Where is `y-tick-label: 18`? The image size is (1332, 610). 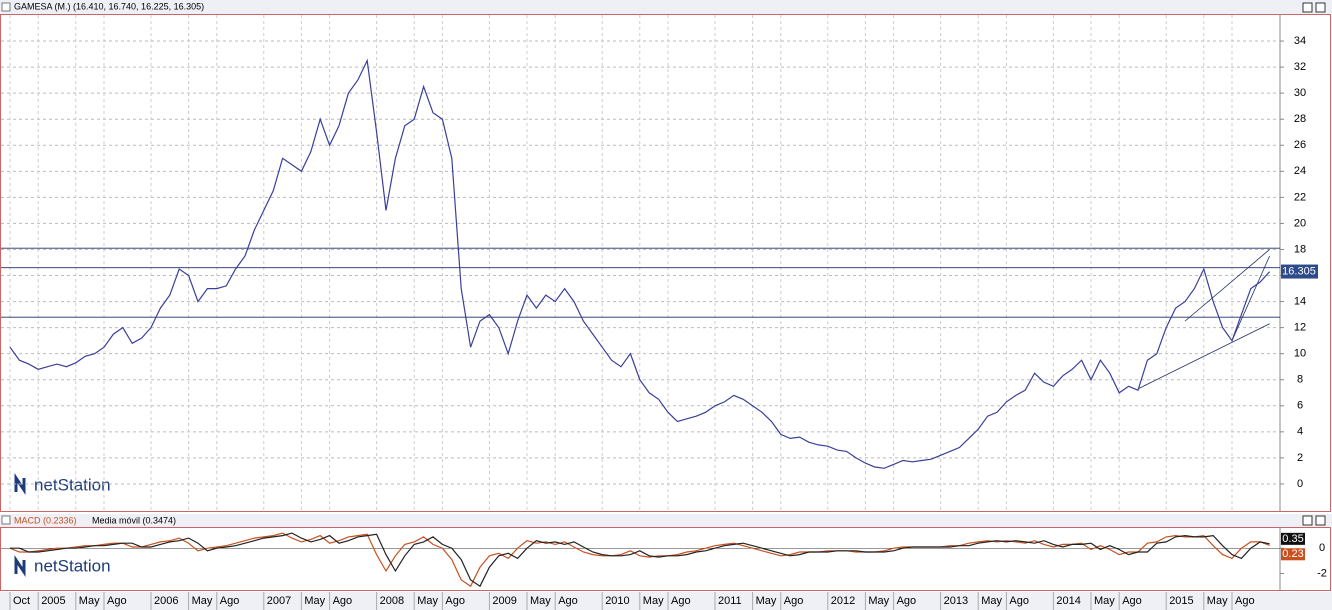 y-tick-label: 18 is located at coordinates (1300, 249).